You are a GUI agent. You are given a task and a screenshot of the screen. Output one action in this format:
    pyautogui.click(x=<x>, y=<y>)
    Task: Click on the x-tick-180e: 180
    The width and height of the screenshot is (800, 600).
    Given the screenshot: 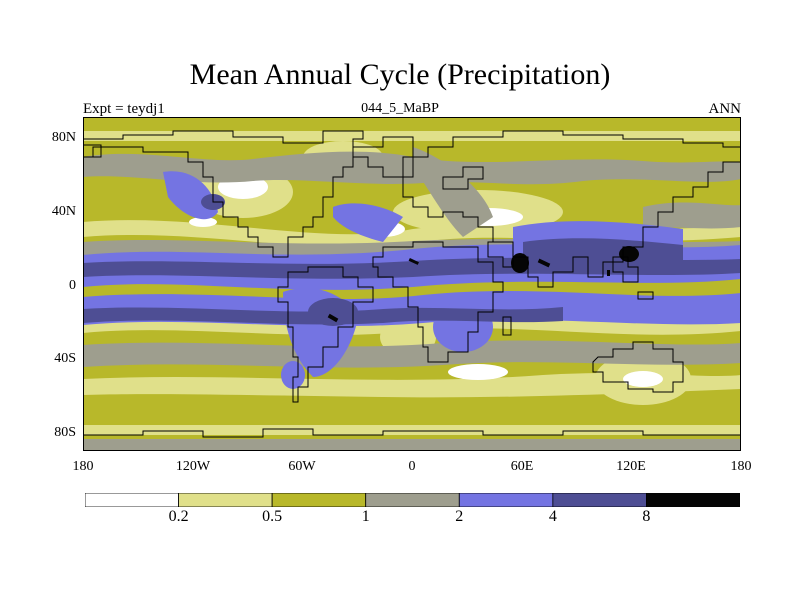 What is the action you would take?
    pyautogui.click(x=741, y=466)
    